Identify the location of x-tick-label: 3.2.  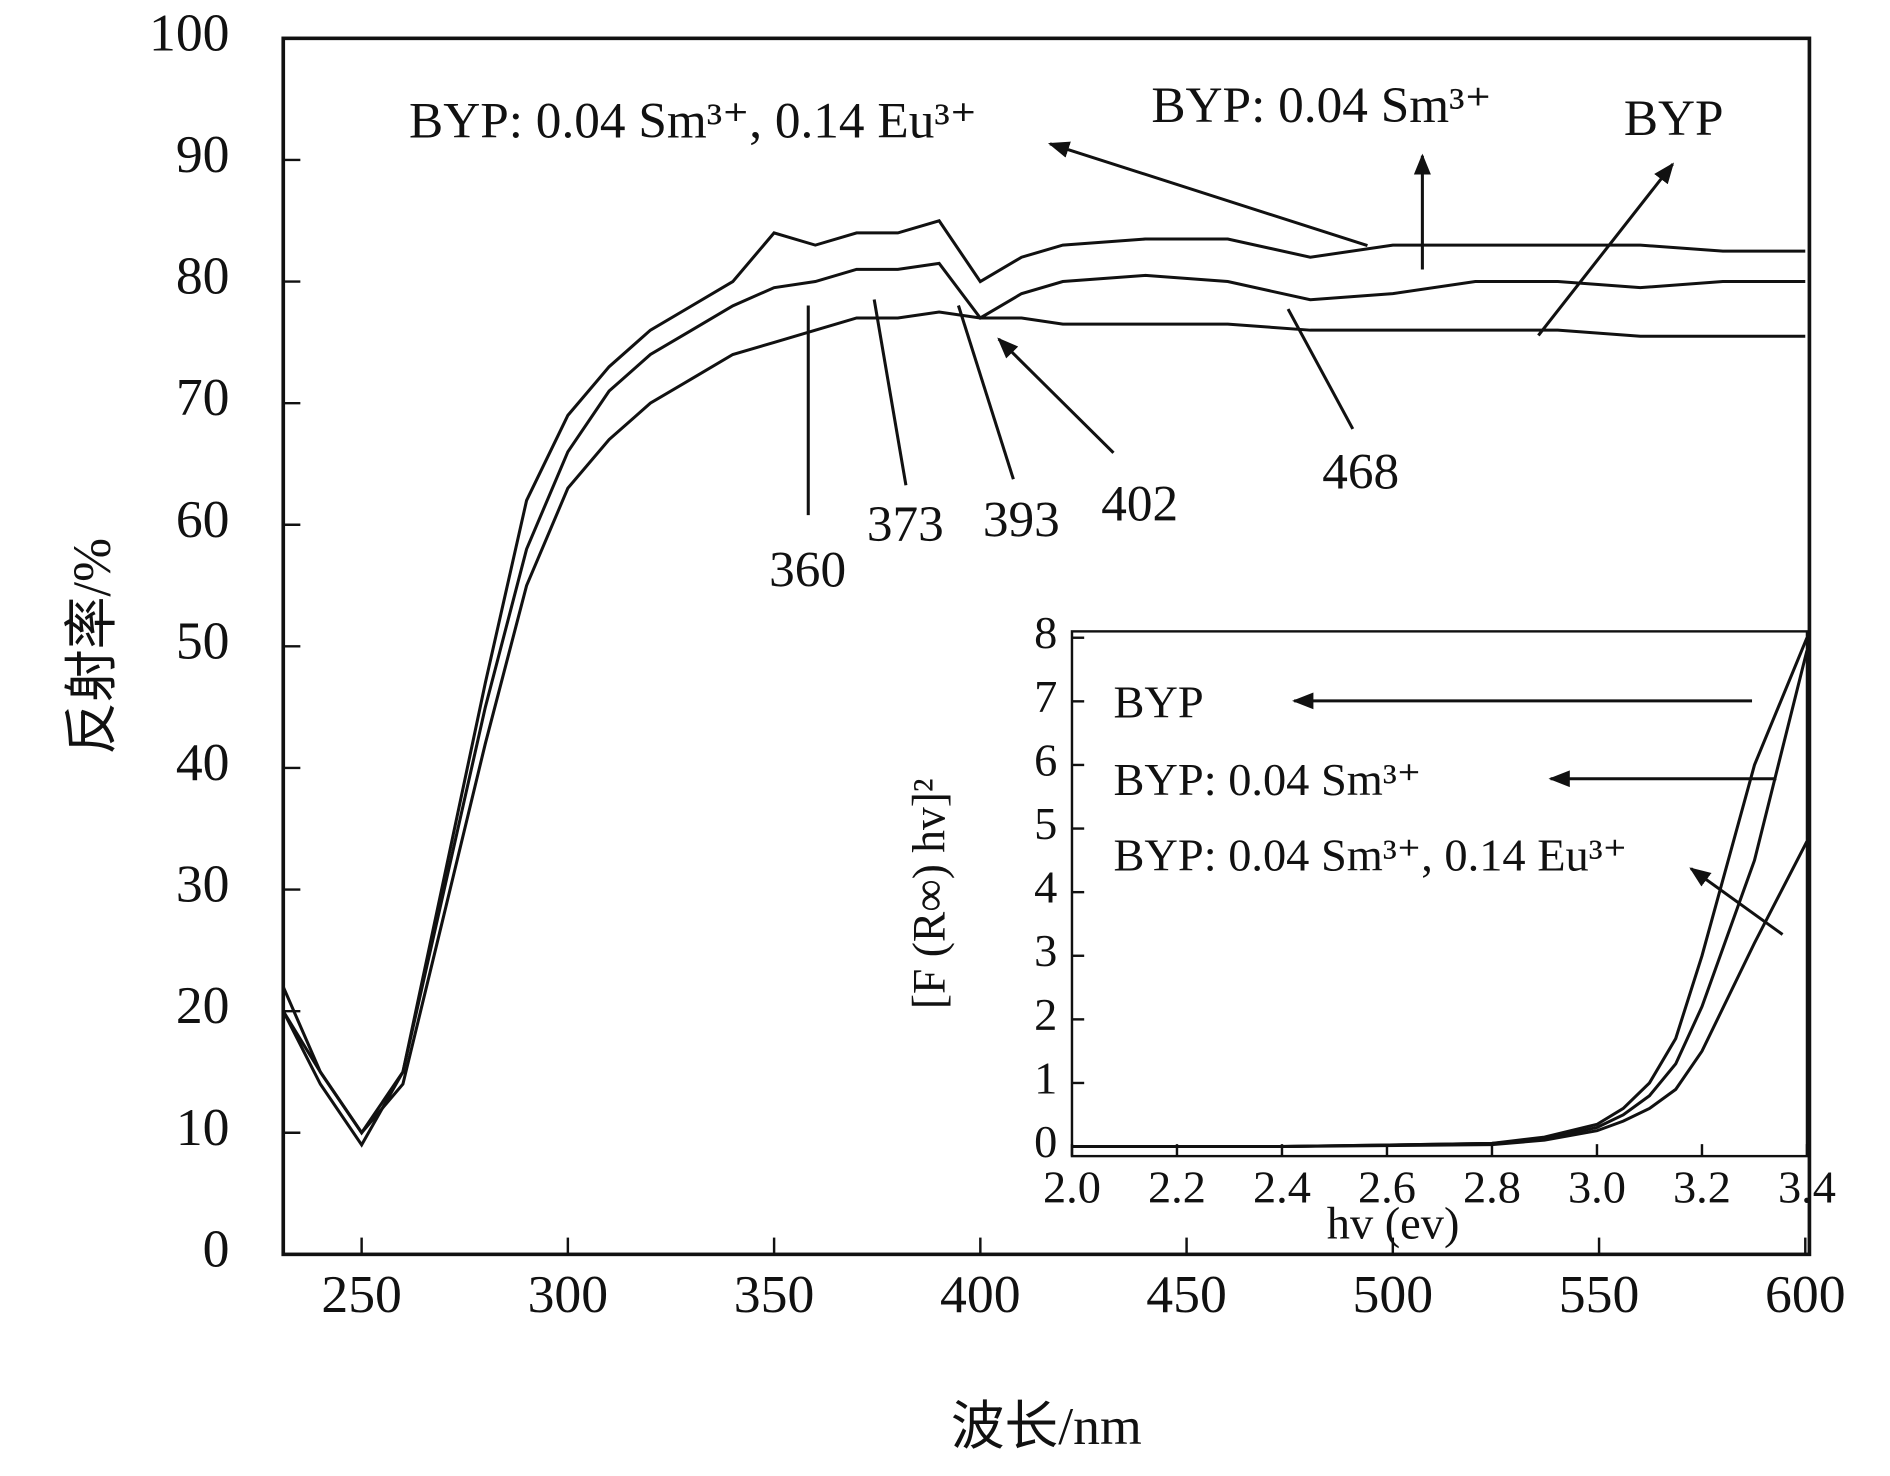
(1702, 1187).